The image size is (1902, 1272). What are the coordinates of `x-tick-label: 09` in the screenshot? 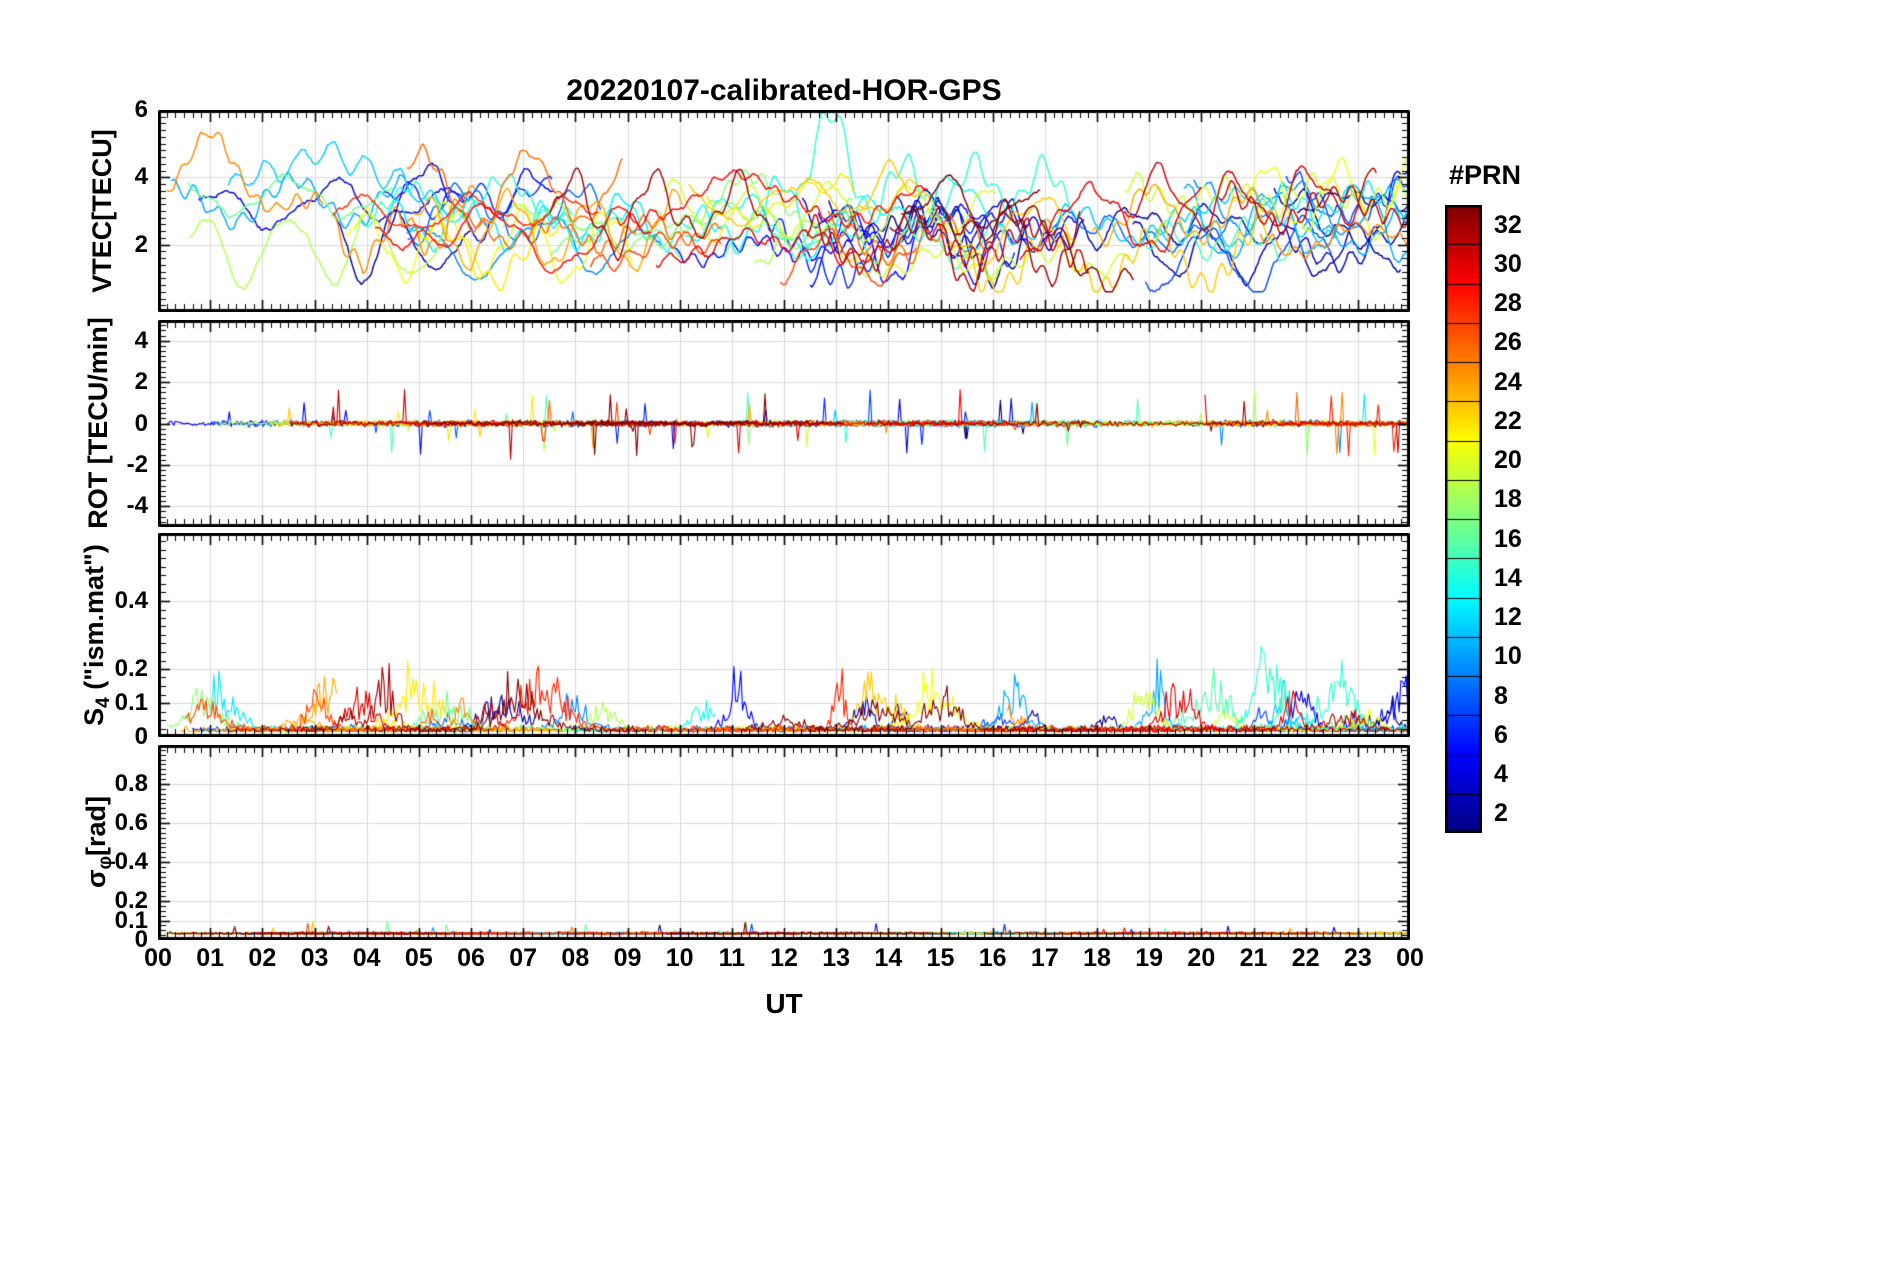 It's located at (627, 958).